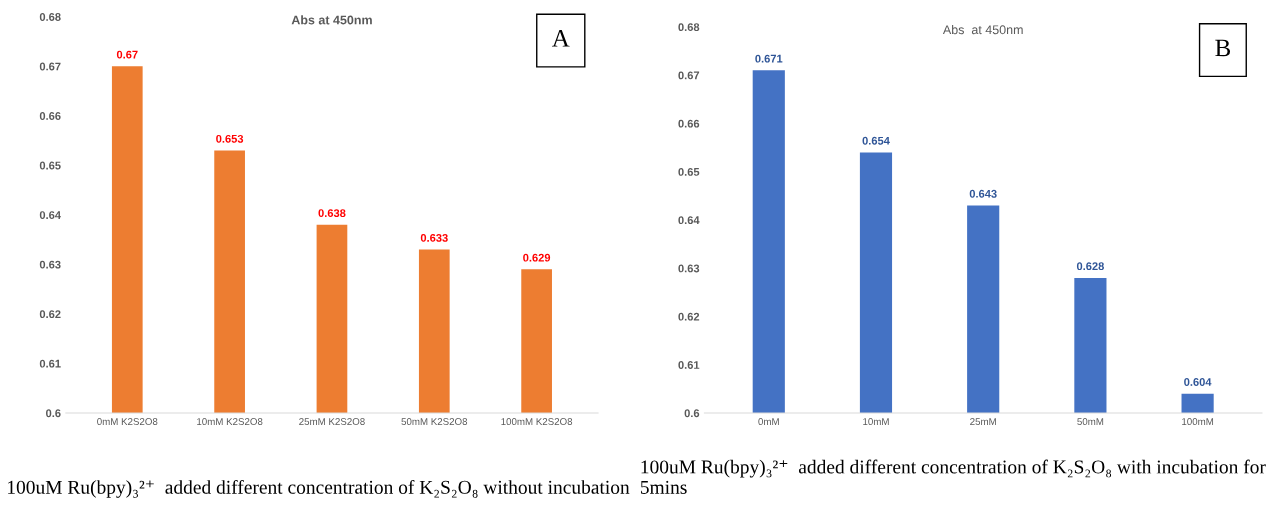 The height and width of the screenshot is (508, 1267). Describe the element at coordinates (434, 237) in the screenshot. I see `data-label: 0.633` at that location.